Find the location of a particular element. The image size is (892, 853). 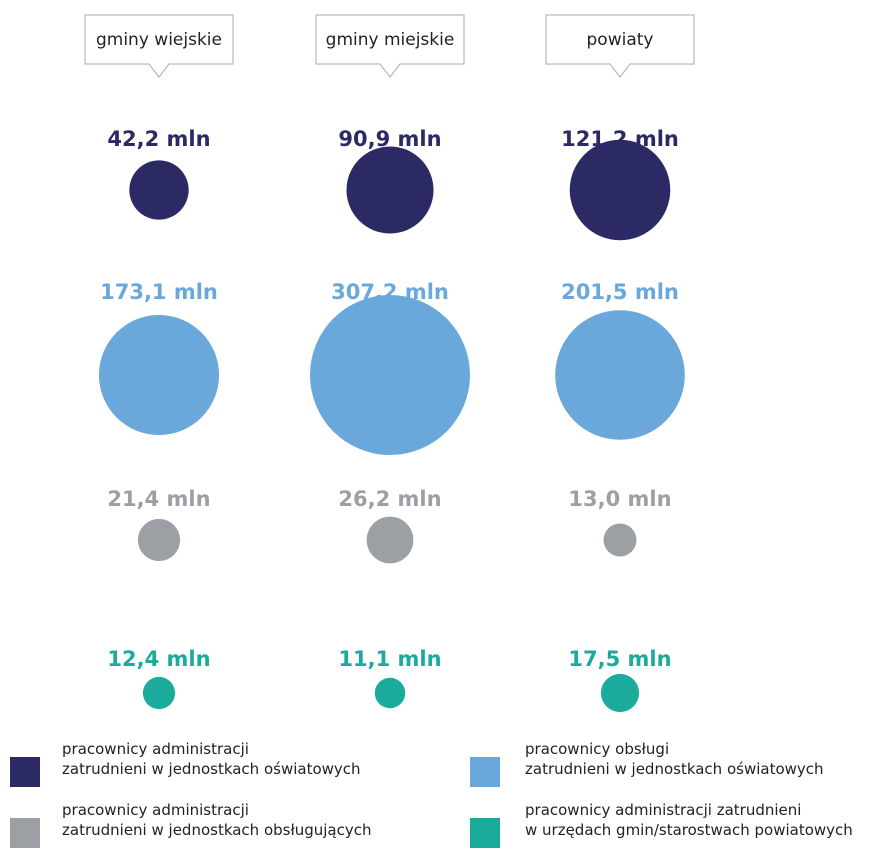

category-label: gminy wiejskie is located at coordinates (159, 40).